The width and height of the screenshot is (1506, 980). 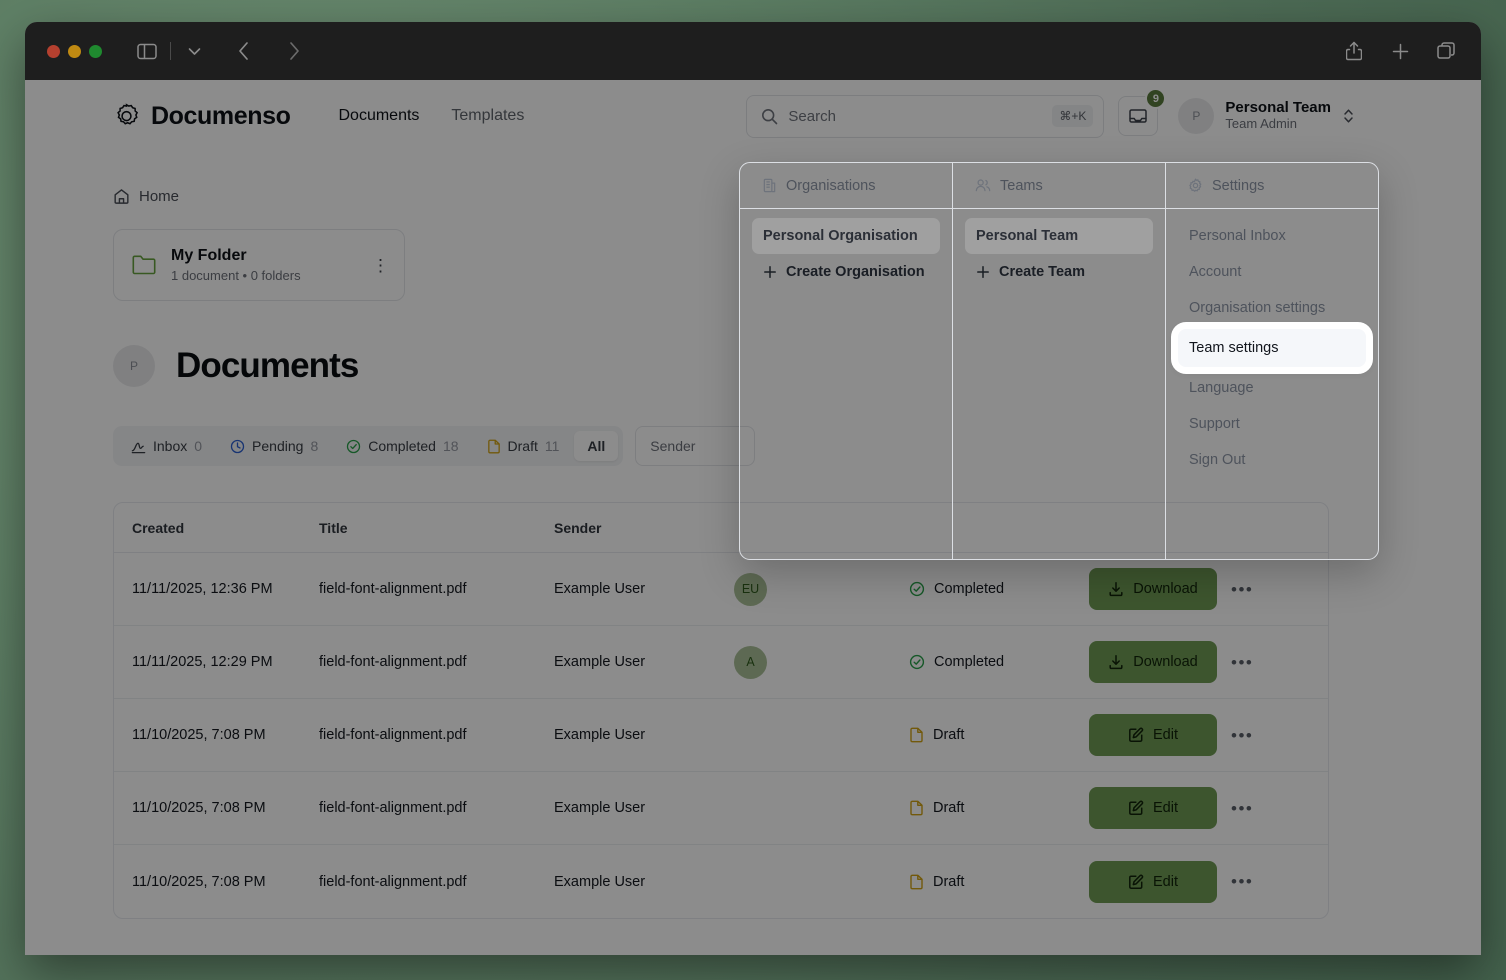 I want to click on nav-documents: Documents, so click(x=379, y=115).